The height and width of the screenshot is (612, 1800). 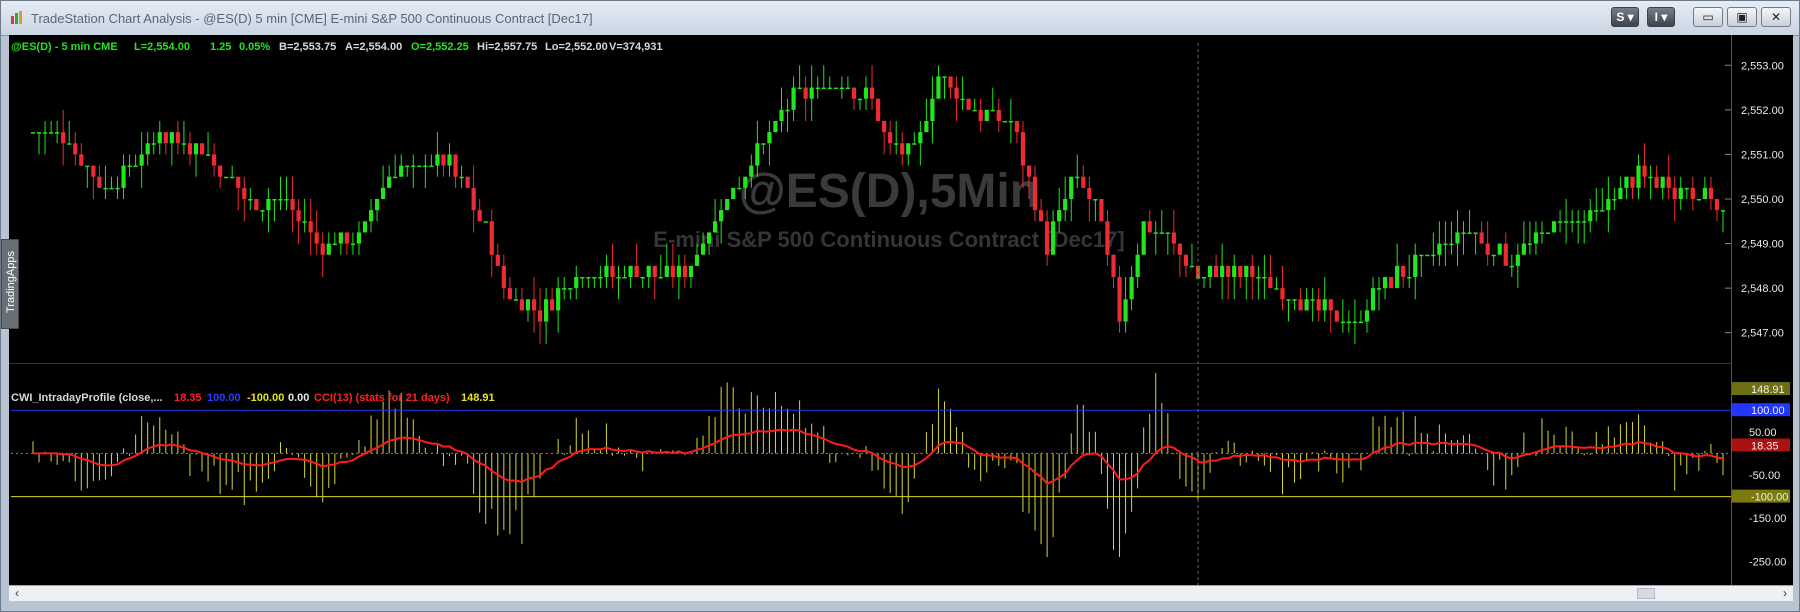 I want to click on close-icon: ✕, so click(x=1776, y=17).